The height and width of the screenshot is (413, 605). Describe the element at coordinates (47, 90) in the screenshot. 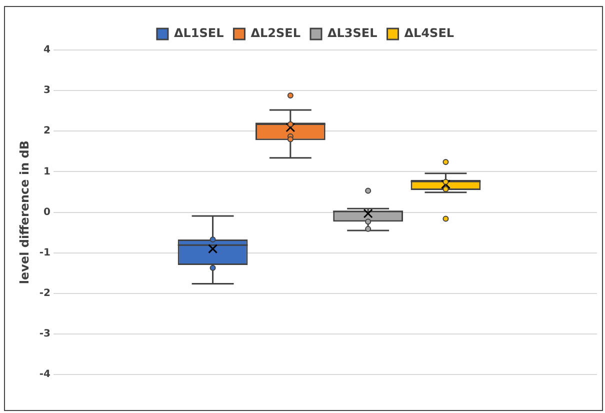

I see `y-tick-label: 3` at that location.